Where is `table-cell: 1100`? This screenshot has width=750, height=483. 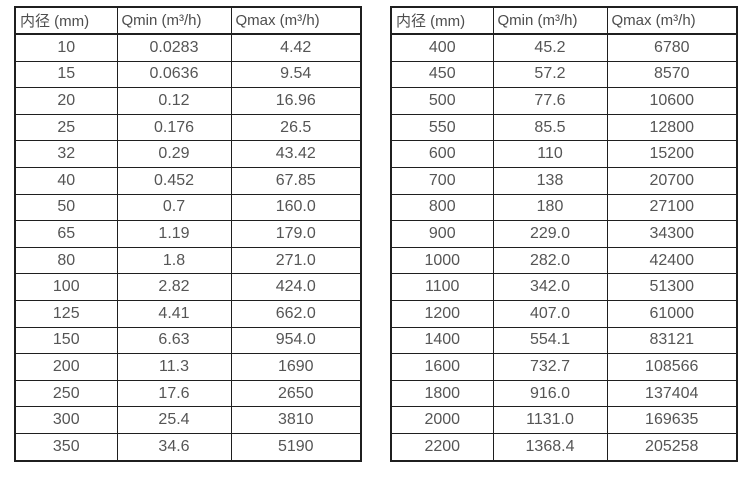
table-cell: 1100 is located at coordinates (442, 287).